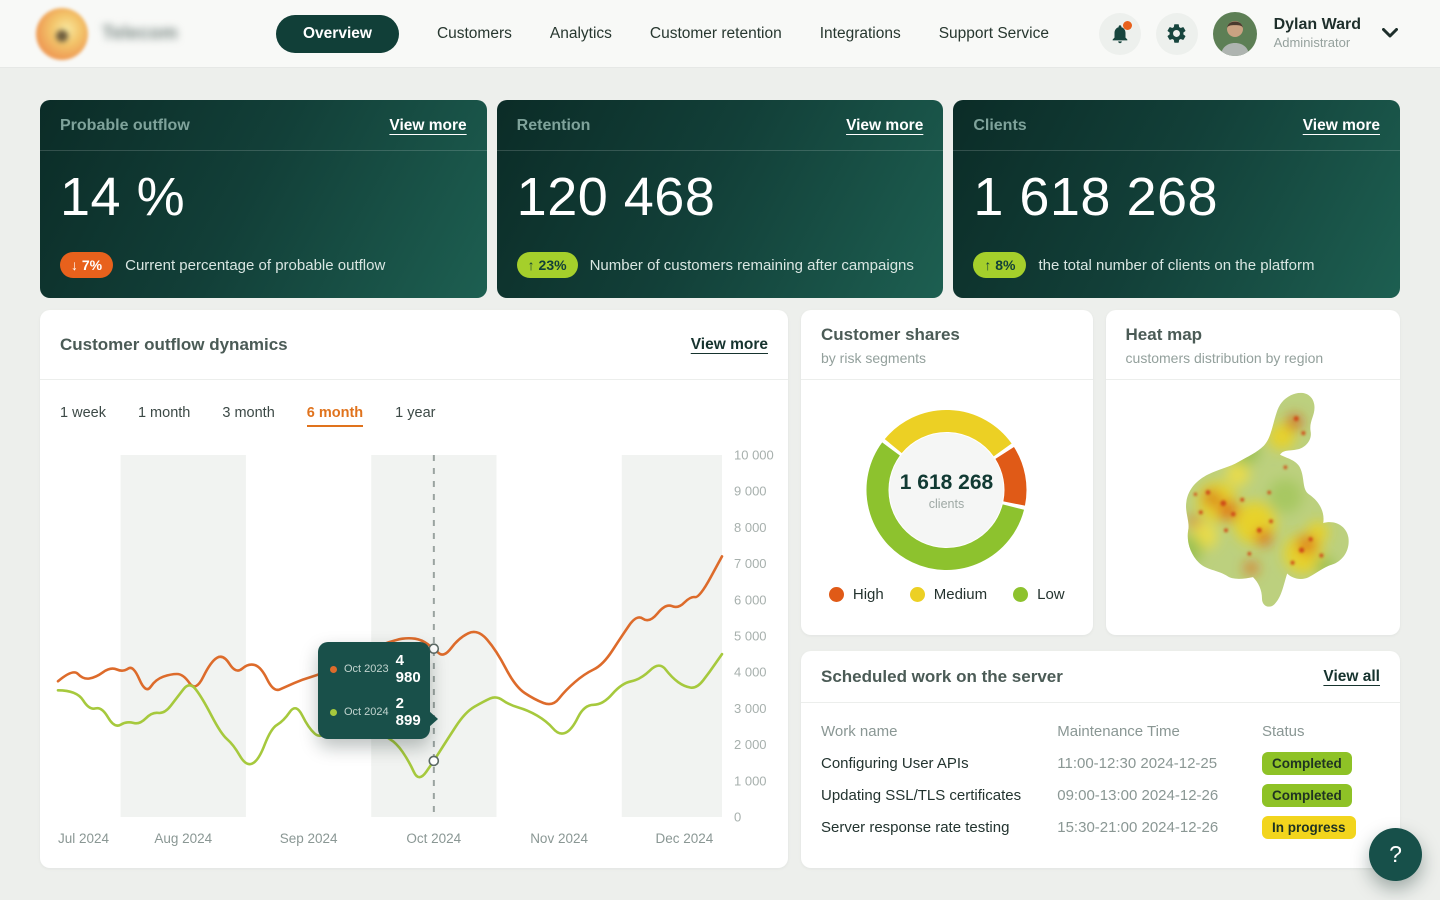 The image size is (1440, 900). What do you see at coordinates (87, 265) in the screenshot?
I see `kpi-trend-badge: ↓ 7%` at bounding box center [87, 265].